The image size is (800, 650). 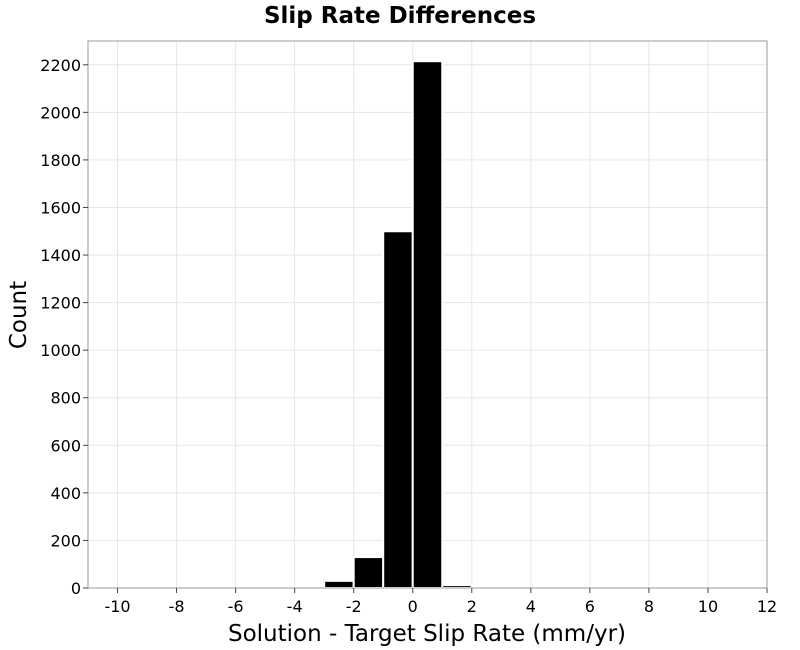 What do you see at coordinates (60, 255) in the screenshot?
I see `y-tick-label: 1400` at bounding box center [60, 255].